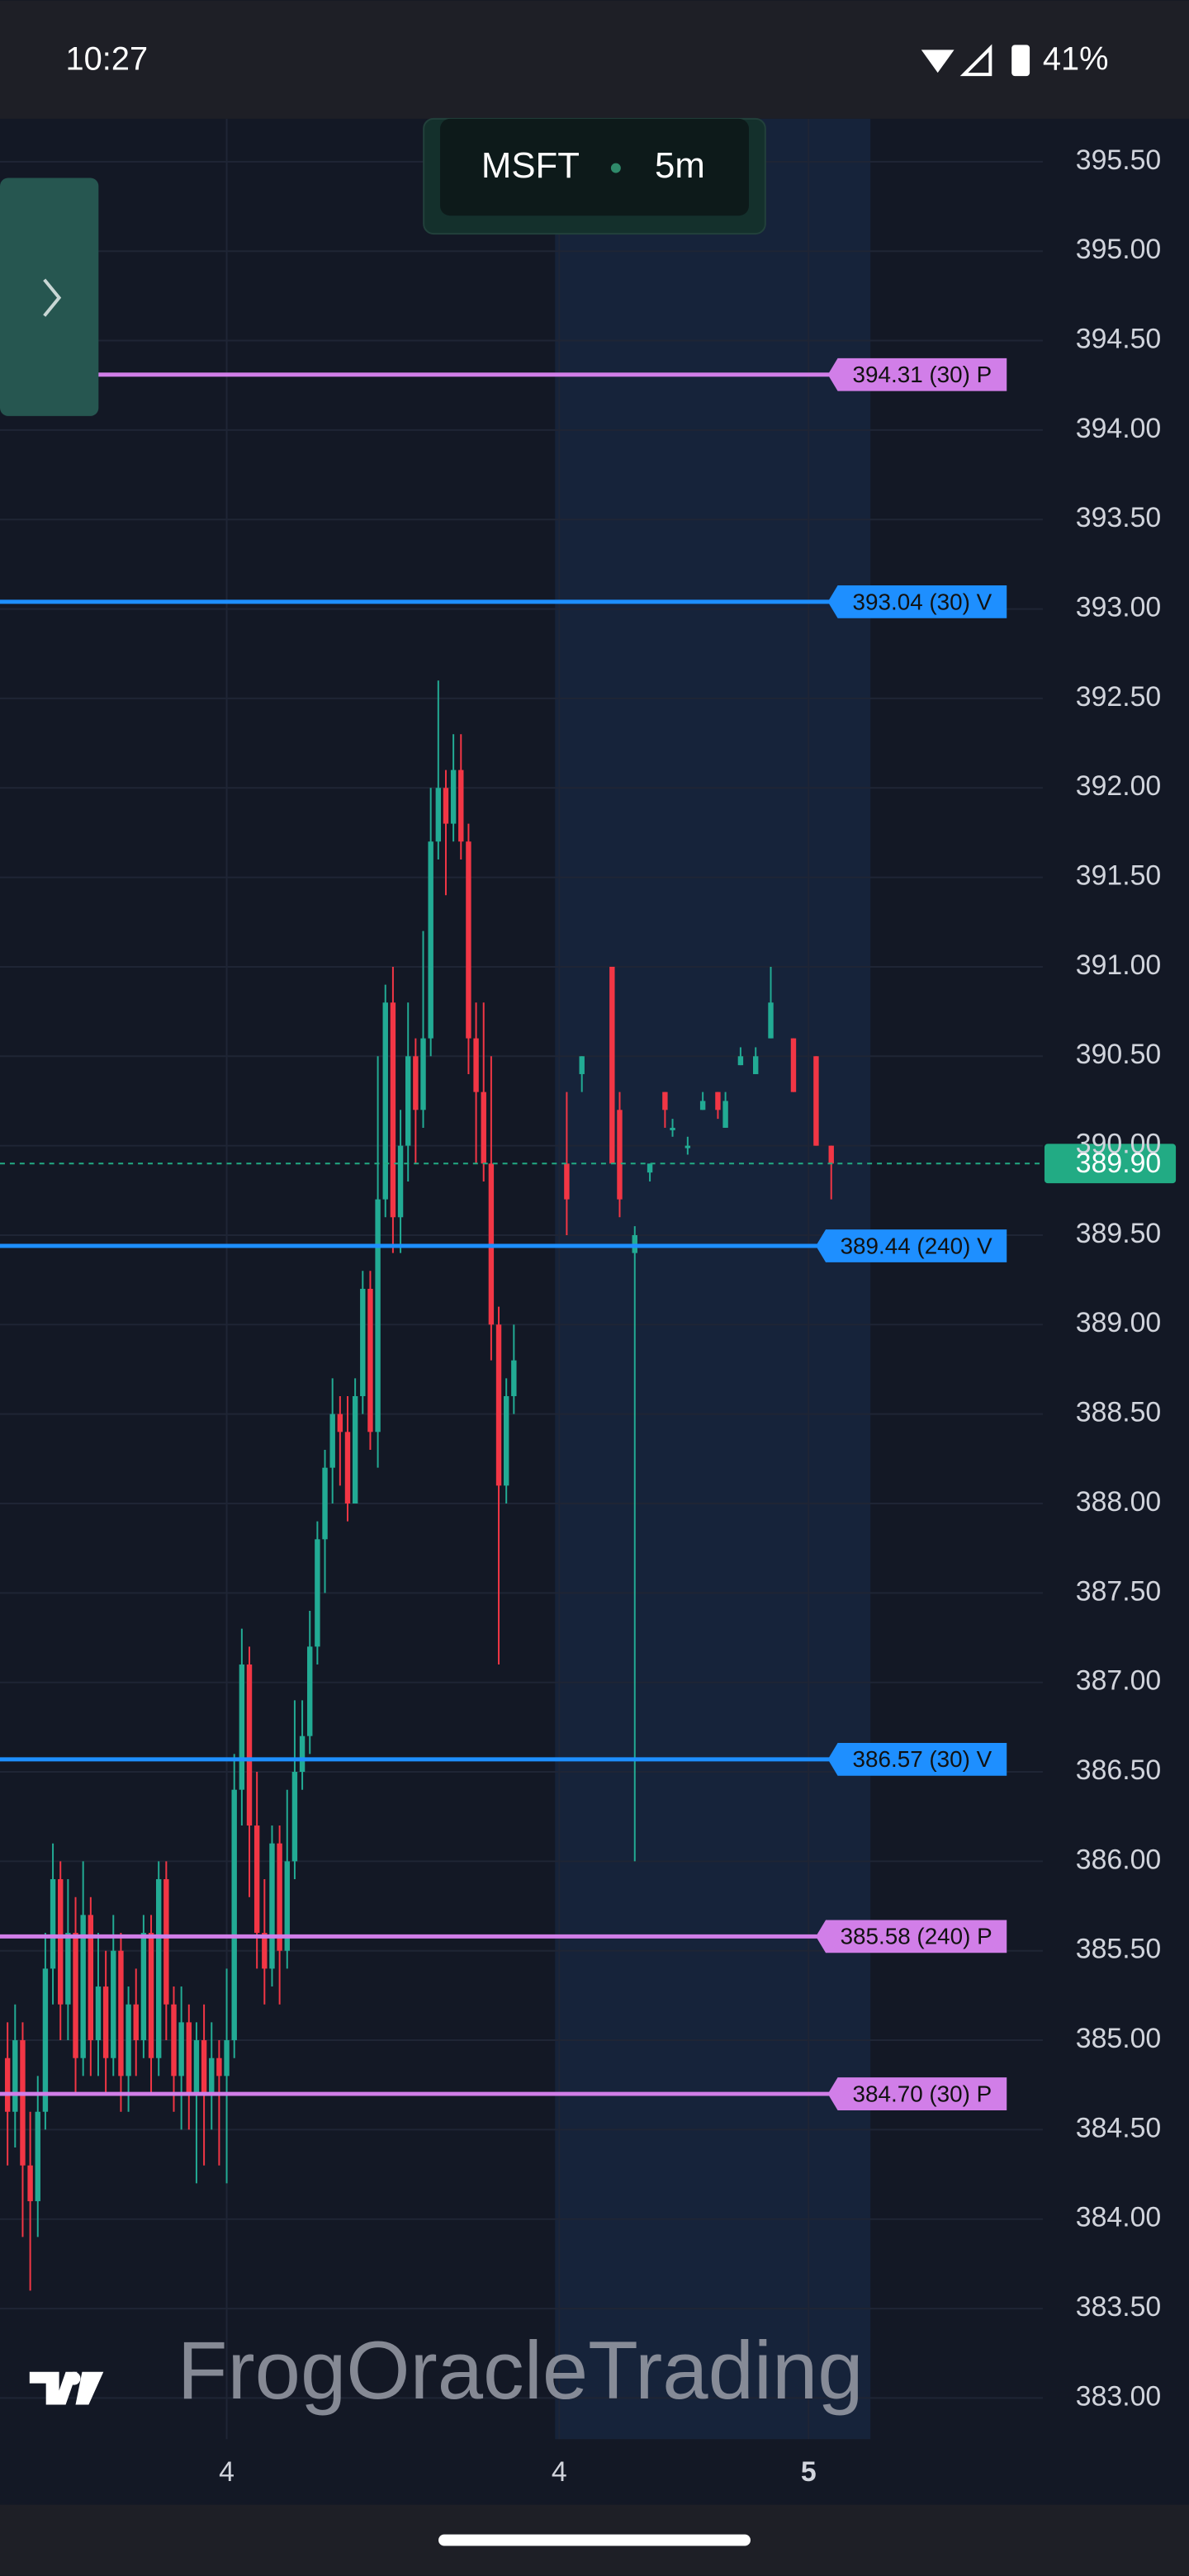 This screenshot has width=1189, height=2576. Describe the element at coordinates (917, 1245) in the screenshot. I see `level-label: 389.44 (240) V` at that location.